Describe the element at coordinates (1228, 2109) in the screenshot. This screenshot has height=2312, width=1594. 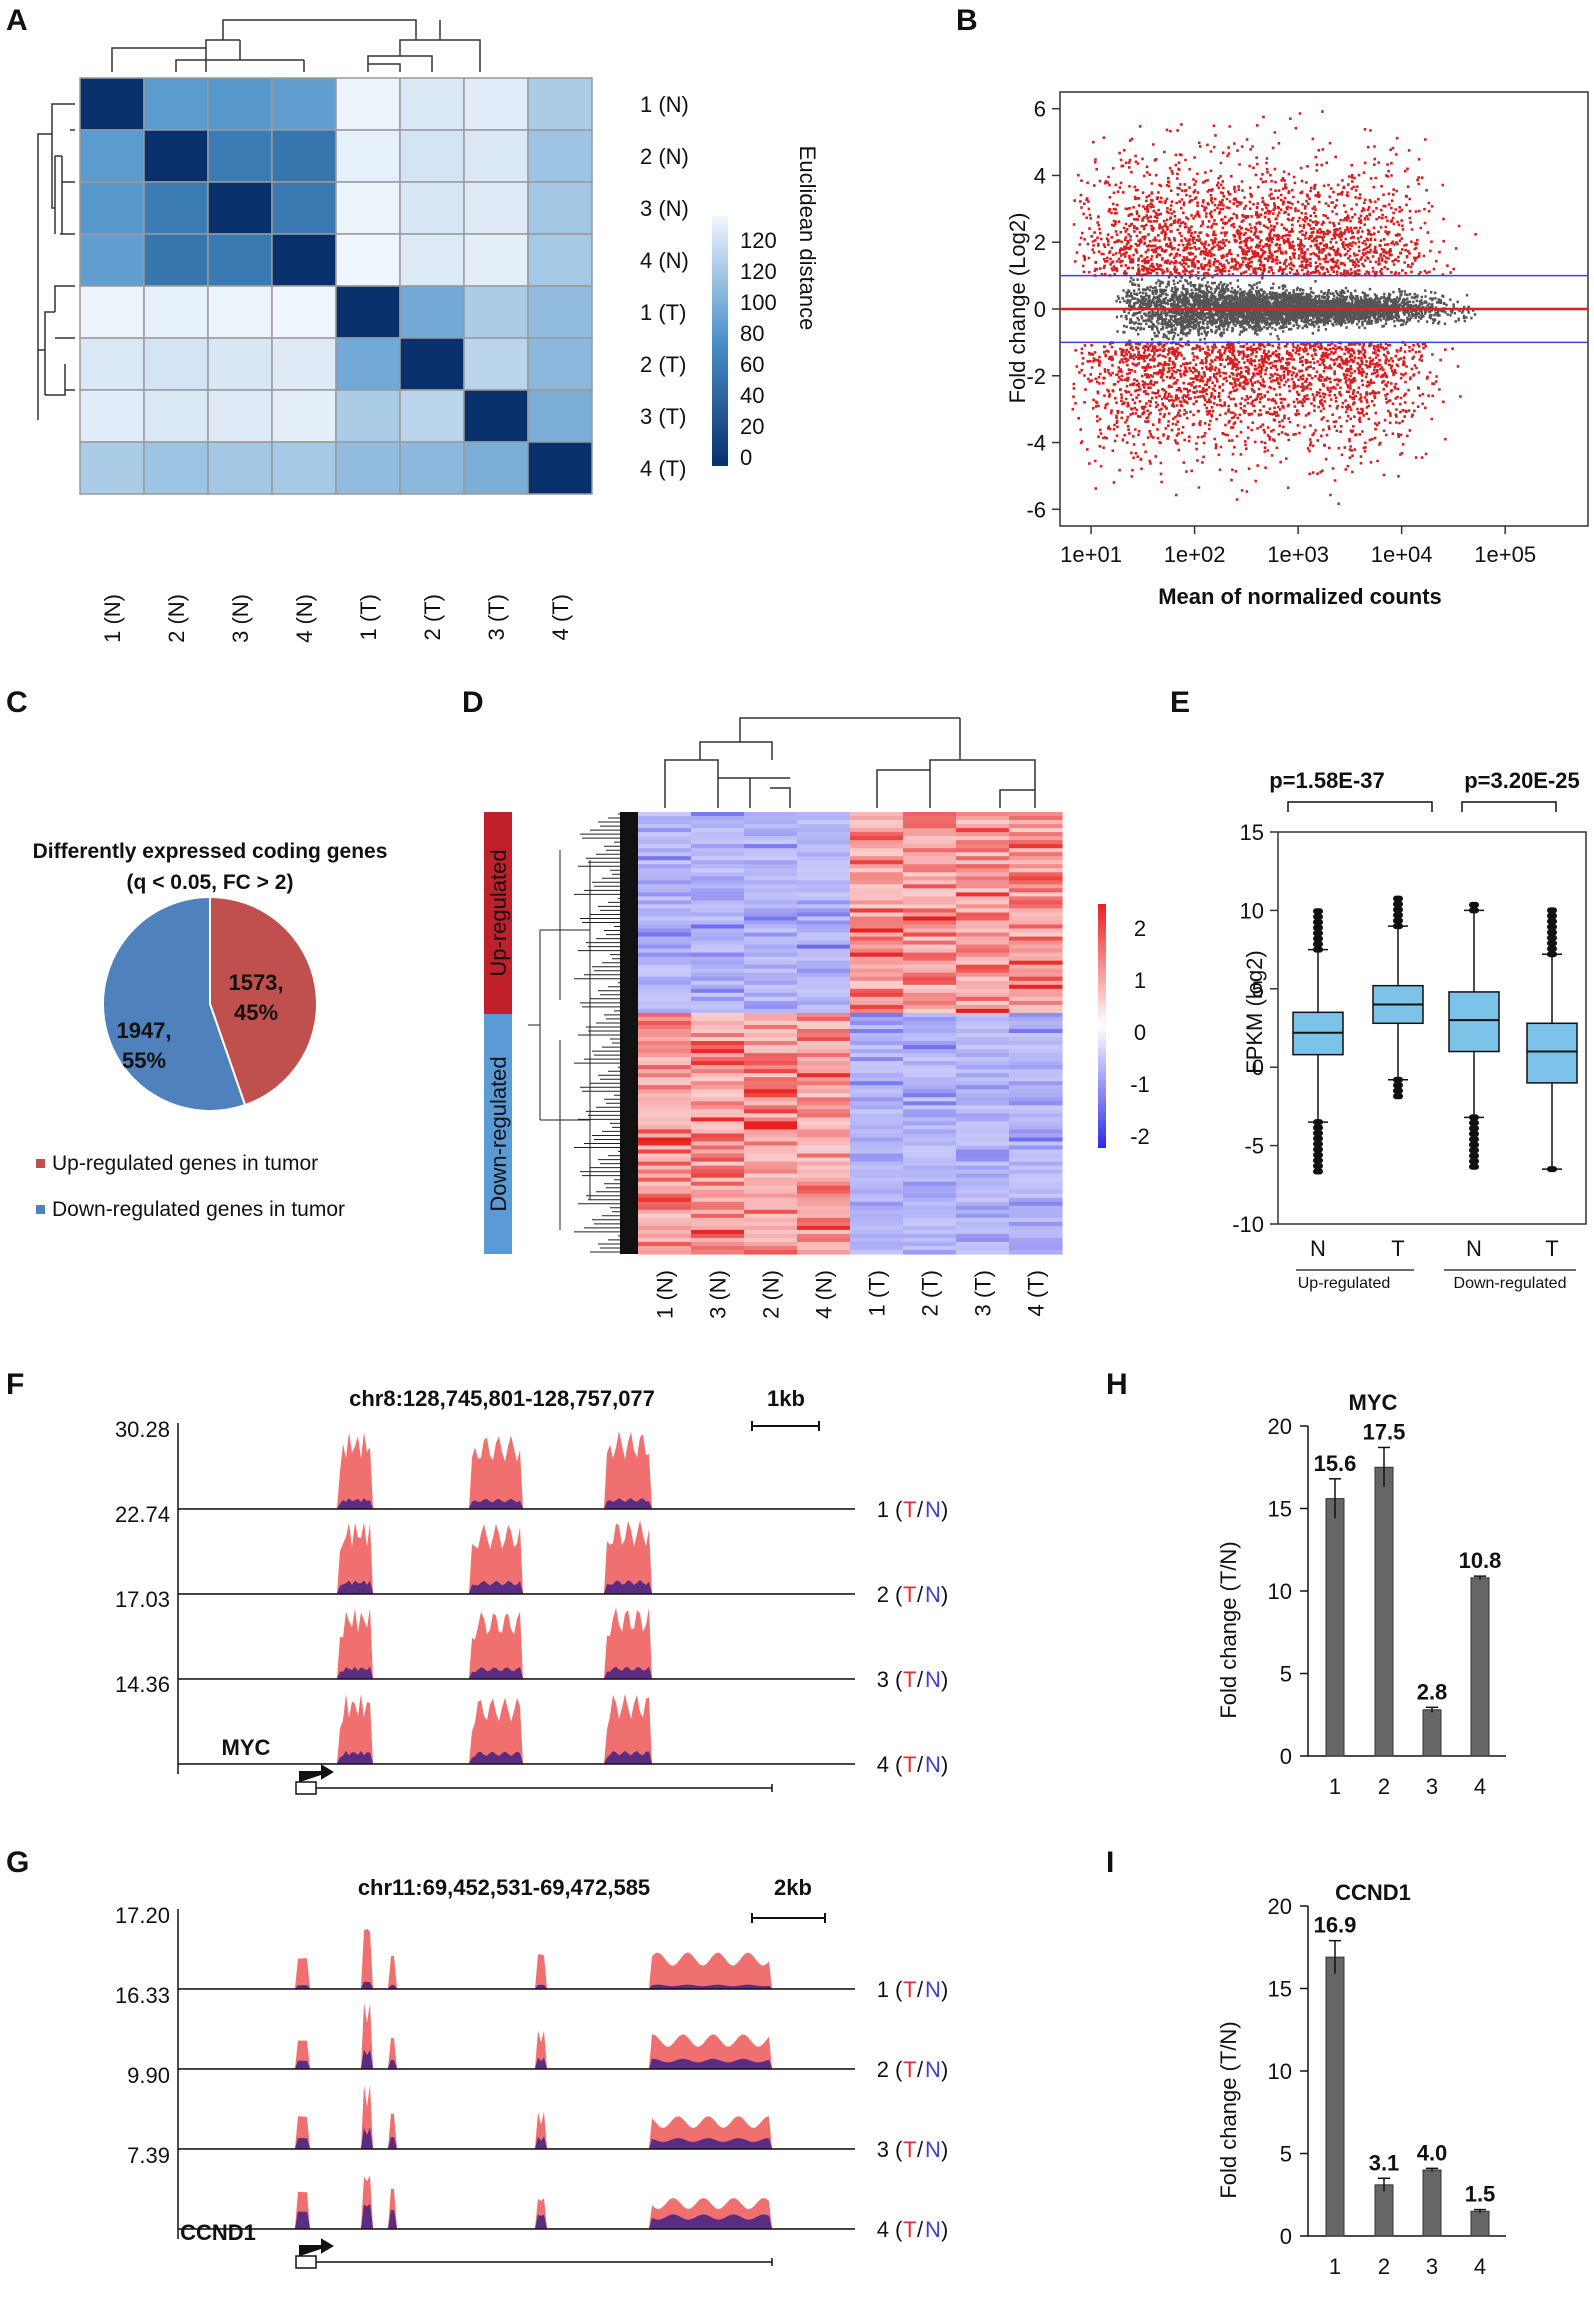
I see `i-ylabel: Fold change (T/N)` at that location.